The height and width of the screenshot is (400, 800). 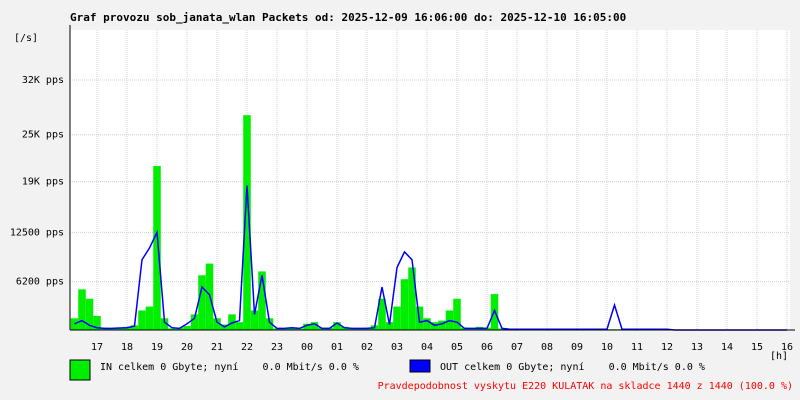 I want to click on x-tick-label: 08, so click(x=547, y=347).